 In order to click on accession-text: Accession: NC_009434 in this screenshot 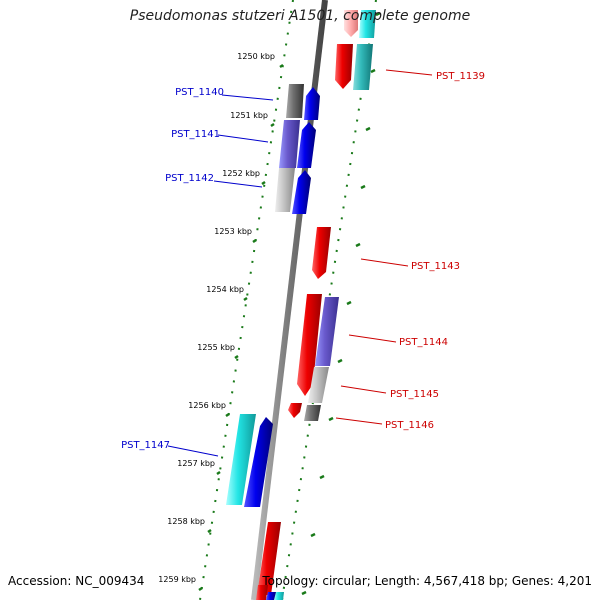, I will do `click(76, 581)`.